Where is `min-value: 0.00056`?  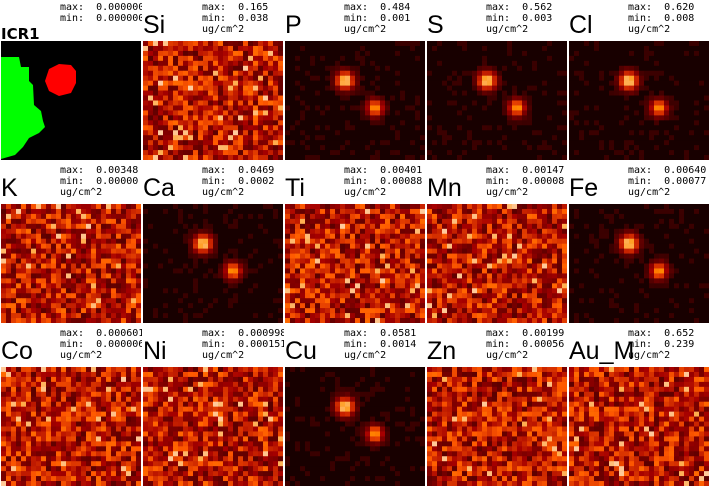 min-value: 0.00056 is located at coordinates (543, 344).